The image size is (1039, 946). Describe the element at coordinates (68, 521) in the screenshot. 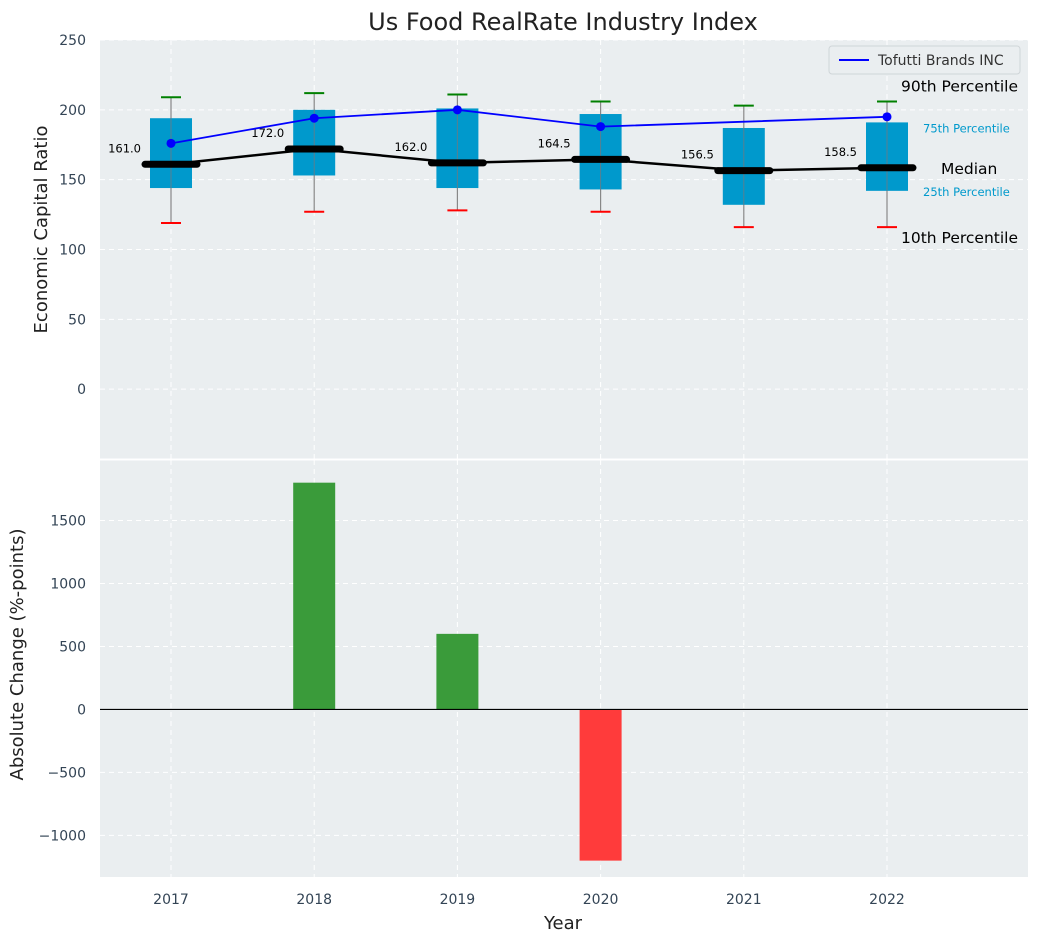

I see `bottom-y-tick-label: 1500` at that location.